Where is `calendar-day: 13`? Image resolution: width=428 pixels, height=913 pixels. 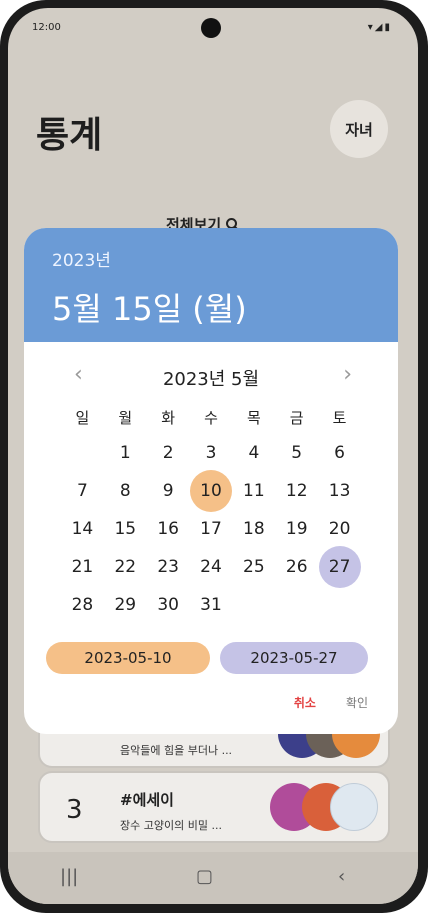 calendar-day: 13 is located at coordinates (339, 491).